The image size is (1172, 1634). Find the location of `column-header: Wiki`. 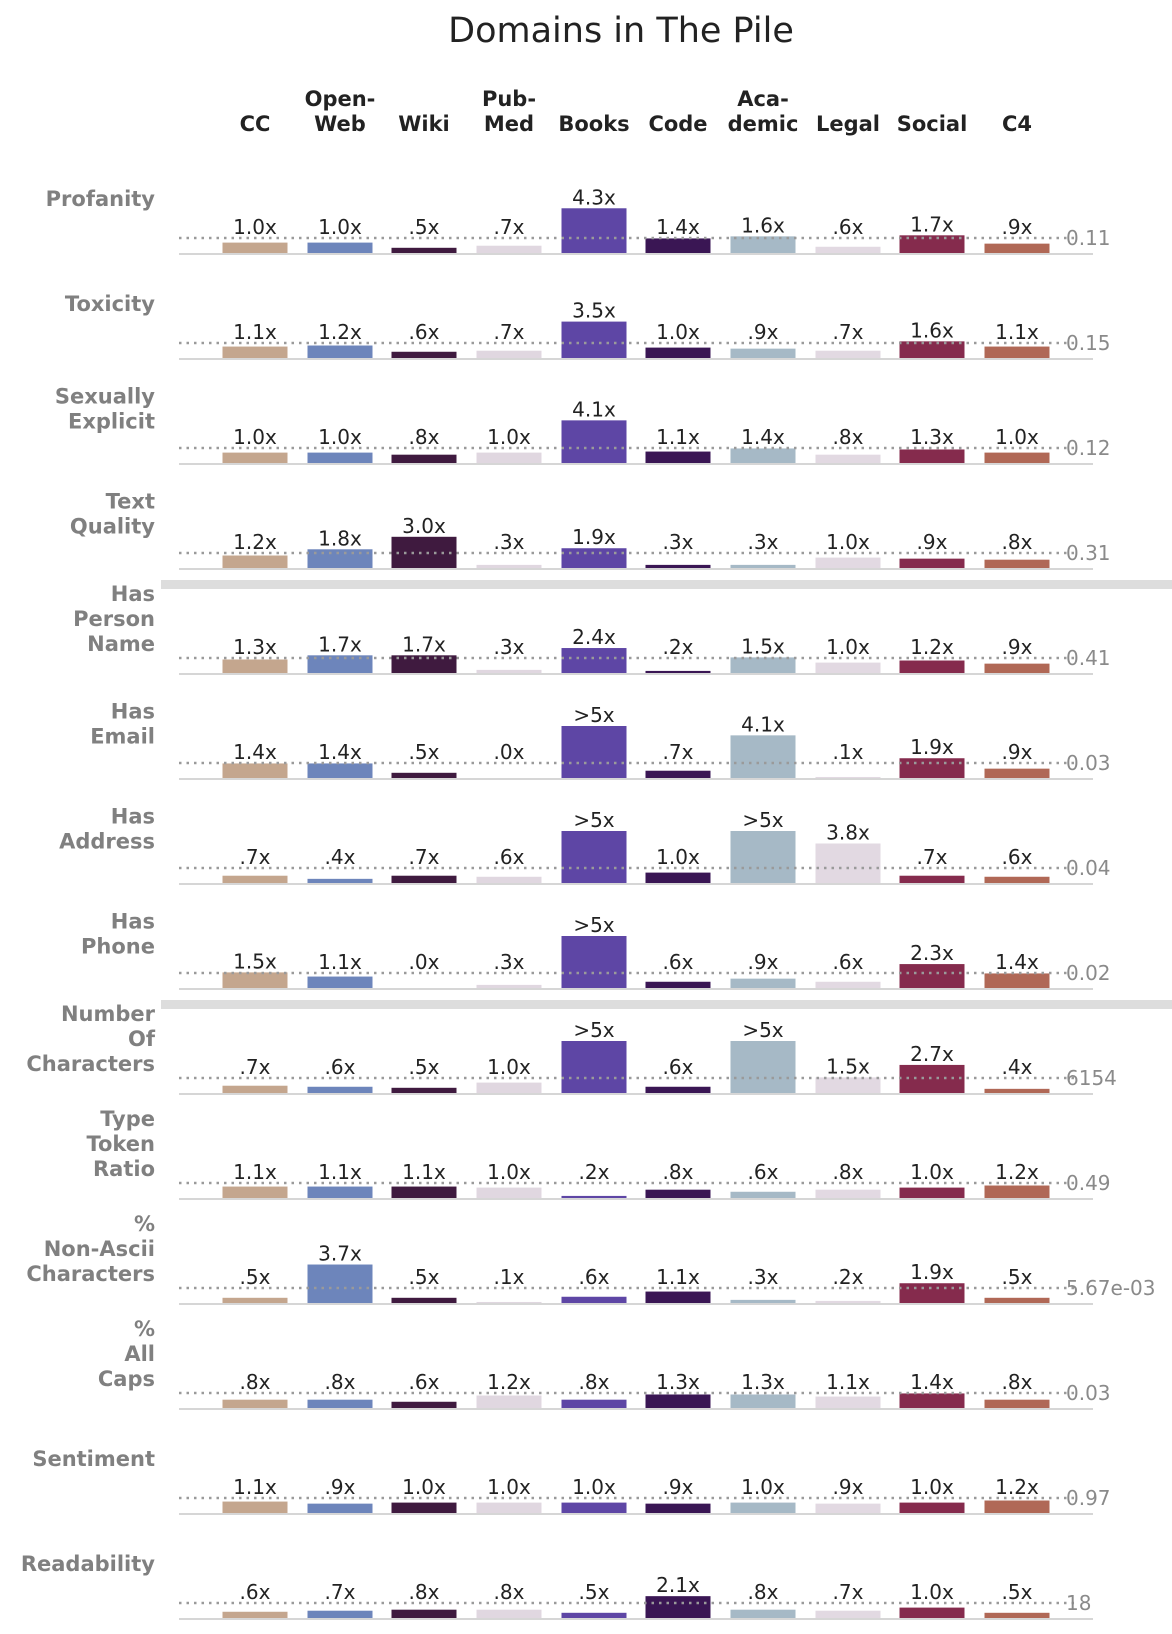

column-header: Wiki is located at coordinates (424, 124).